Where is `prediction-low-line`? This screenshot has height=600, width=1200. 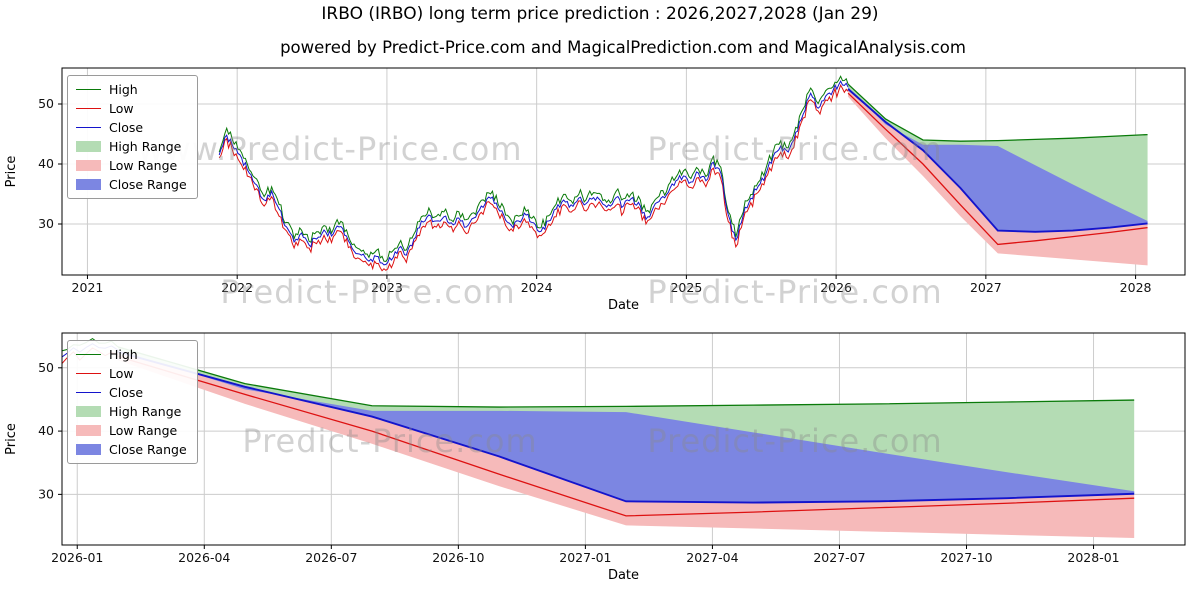 prediction-low-line is located at coordinates (997, 169).